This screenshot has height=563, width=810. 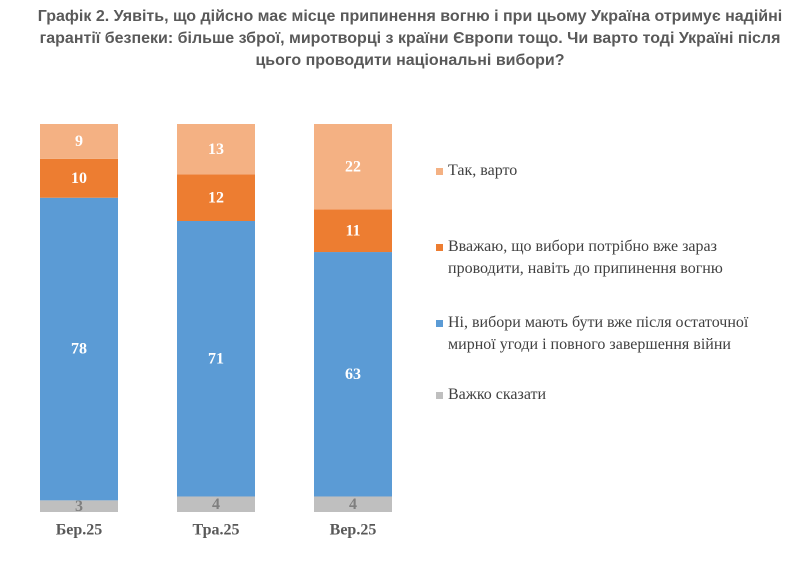 I want to click on data-label: 71, so click(x=216, y=358).